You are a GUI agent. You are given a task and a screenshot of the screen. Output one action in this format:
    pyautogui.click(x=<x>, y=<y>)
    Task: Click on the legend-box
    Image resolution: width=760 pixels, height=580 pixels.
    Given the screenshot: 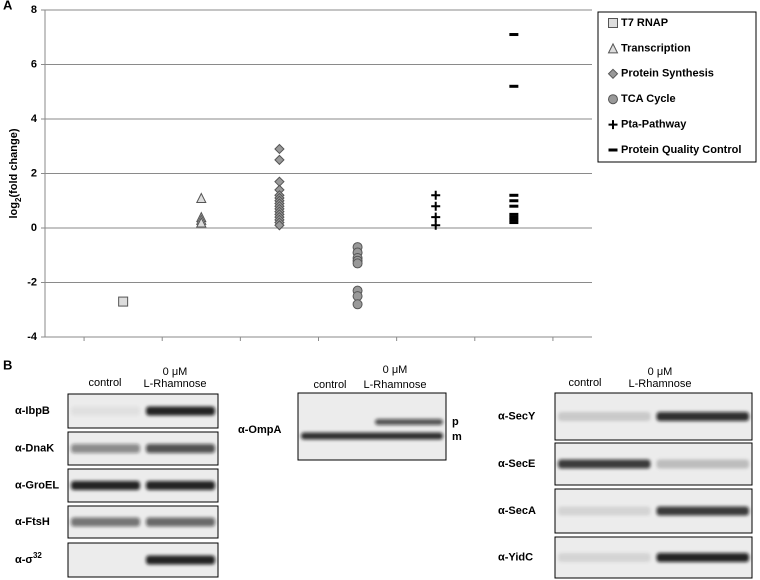 What is the action you would take?
    pyautogui.click(x=677, y=87)
    